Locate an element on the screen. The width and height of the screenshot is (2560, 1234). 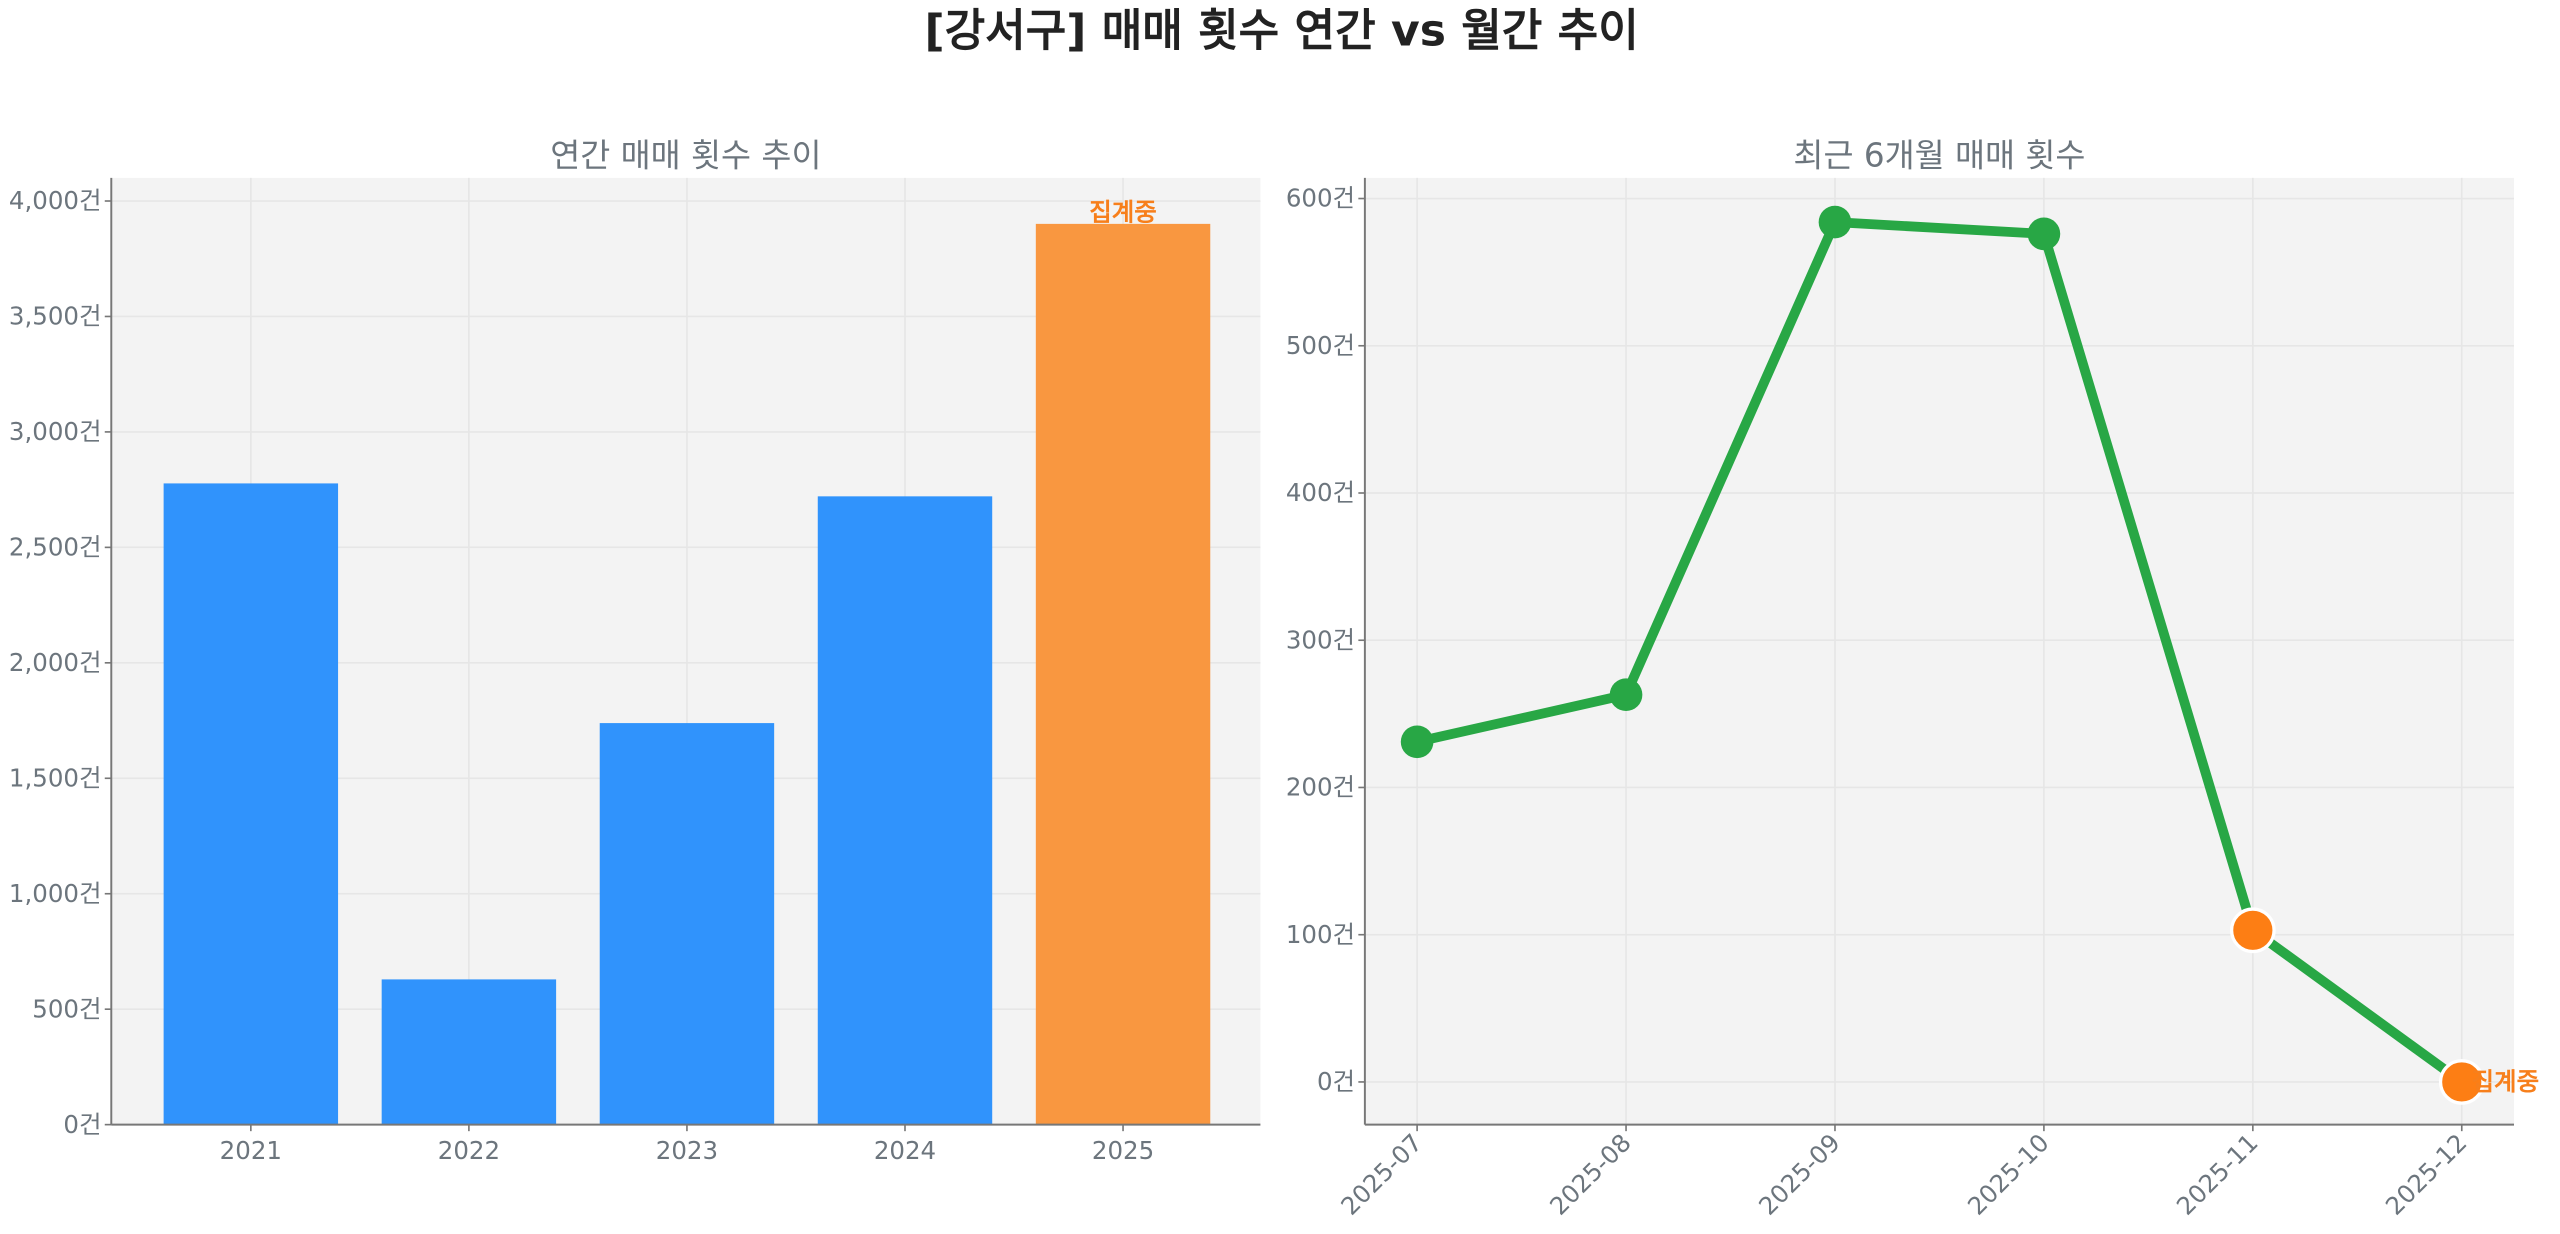
x-tick-label: 2025-07 is located at coordinates (1381, 1174).